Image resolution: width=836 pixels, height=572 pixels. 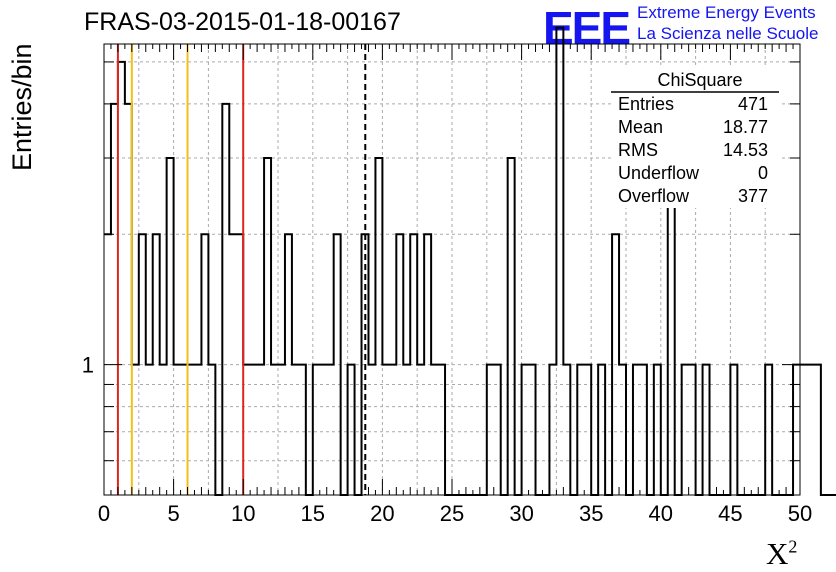 What do you see at coordinates (313, 513) in the screenshot?
I see `x-tick-label: 15` at bounding box center [313, 513].